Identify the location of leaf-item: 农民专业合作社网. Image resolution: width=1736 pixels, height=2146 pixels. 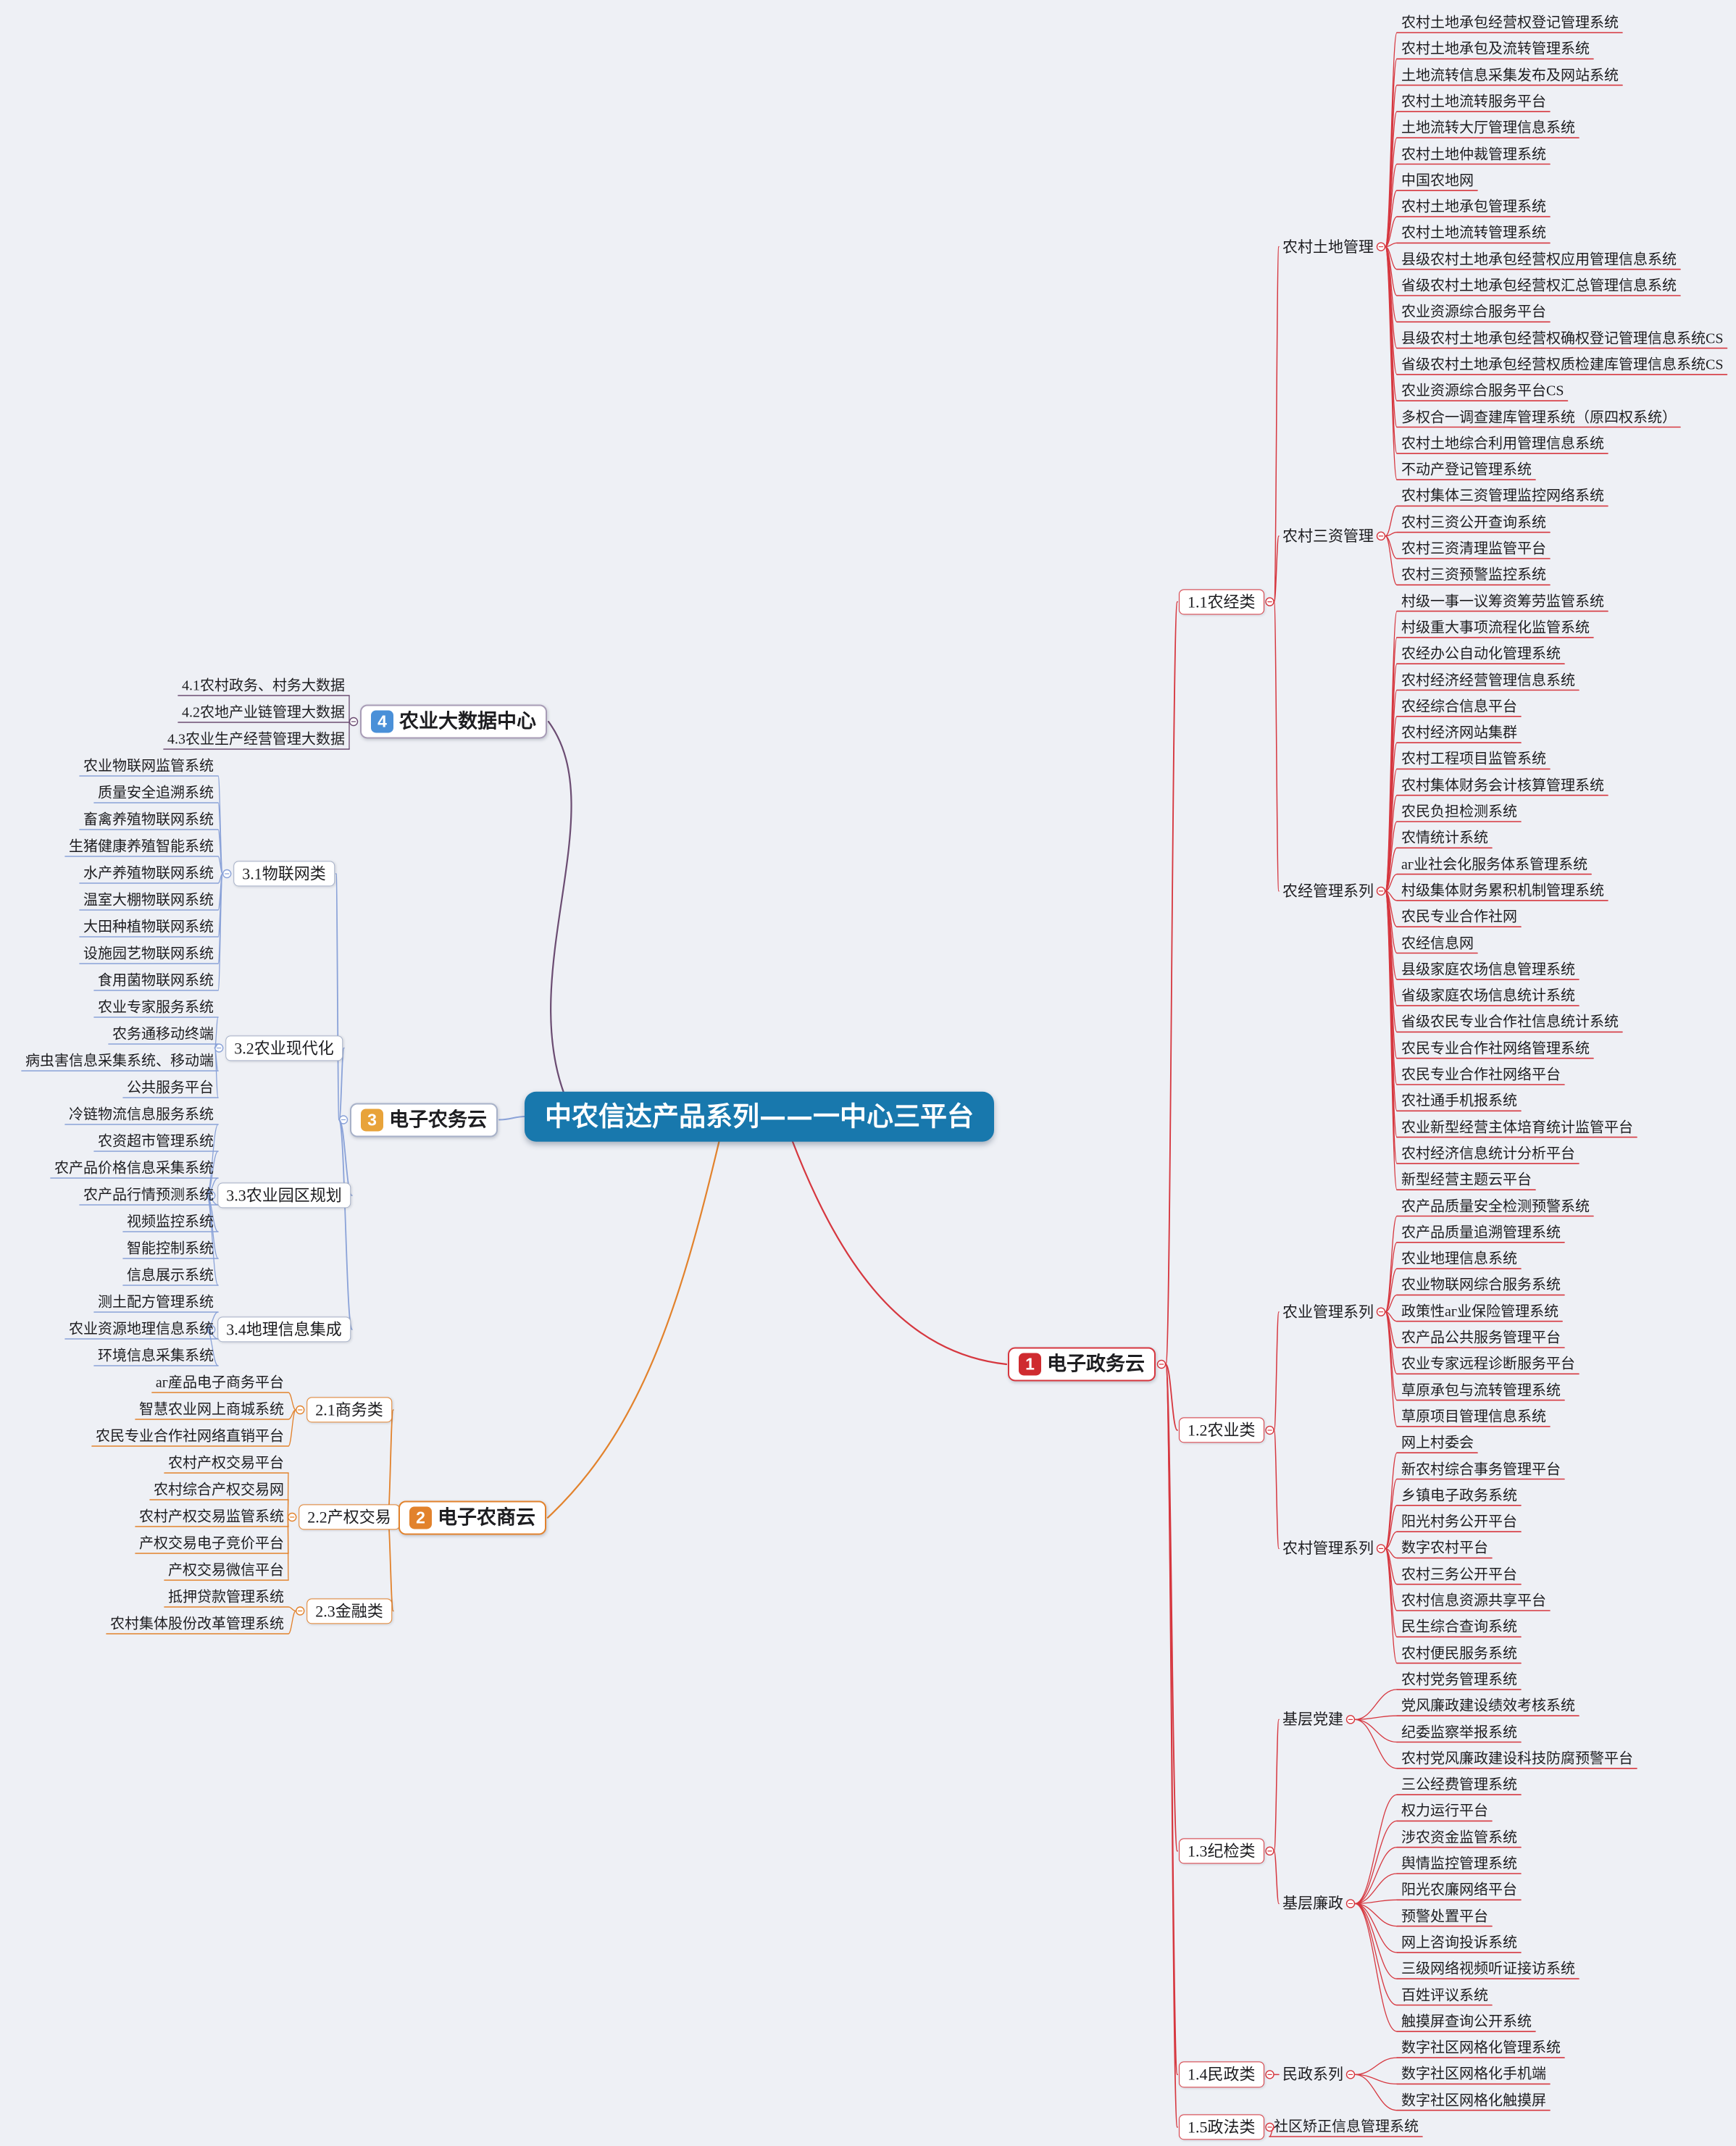
(1459, 917).